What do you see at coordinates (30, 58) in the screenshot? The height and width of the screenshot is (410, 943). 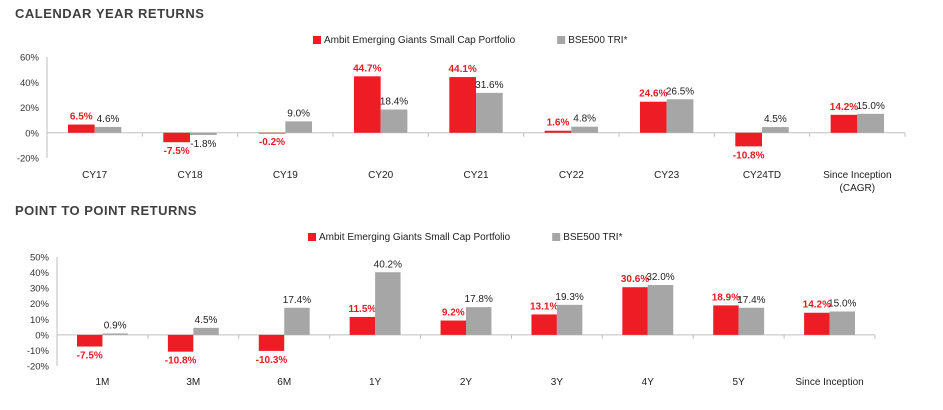 I see `y-tick-label: 60%` at bounding box center [30, 58].